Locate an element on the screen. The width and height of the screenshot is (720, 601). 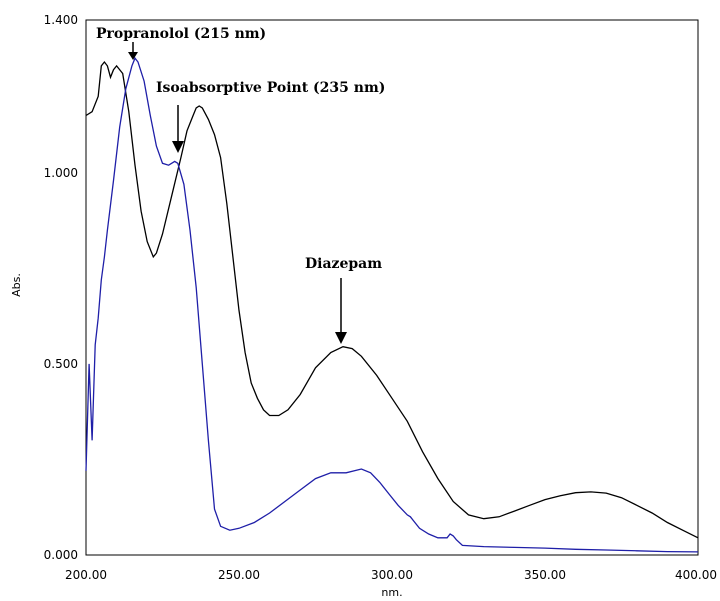
arrow-diazepam is located at coordinates (341, 311).